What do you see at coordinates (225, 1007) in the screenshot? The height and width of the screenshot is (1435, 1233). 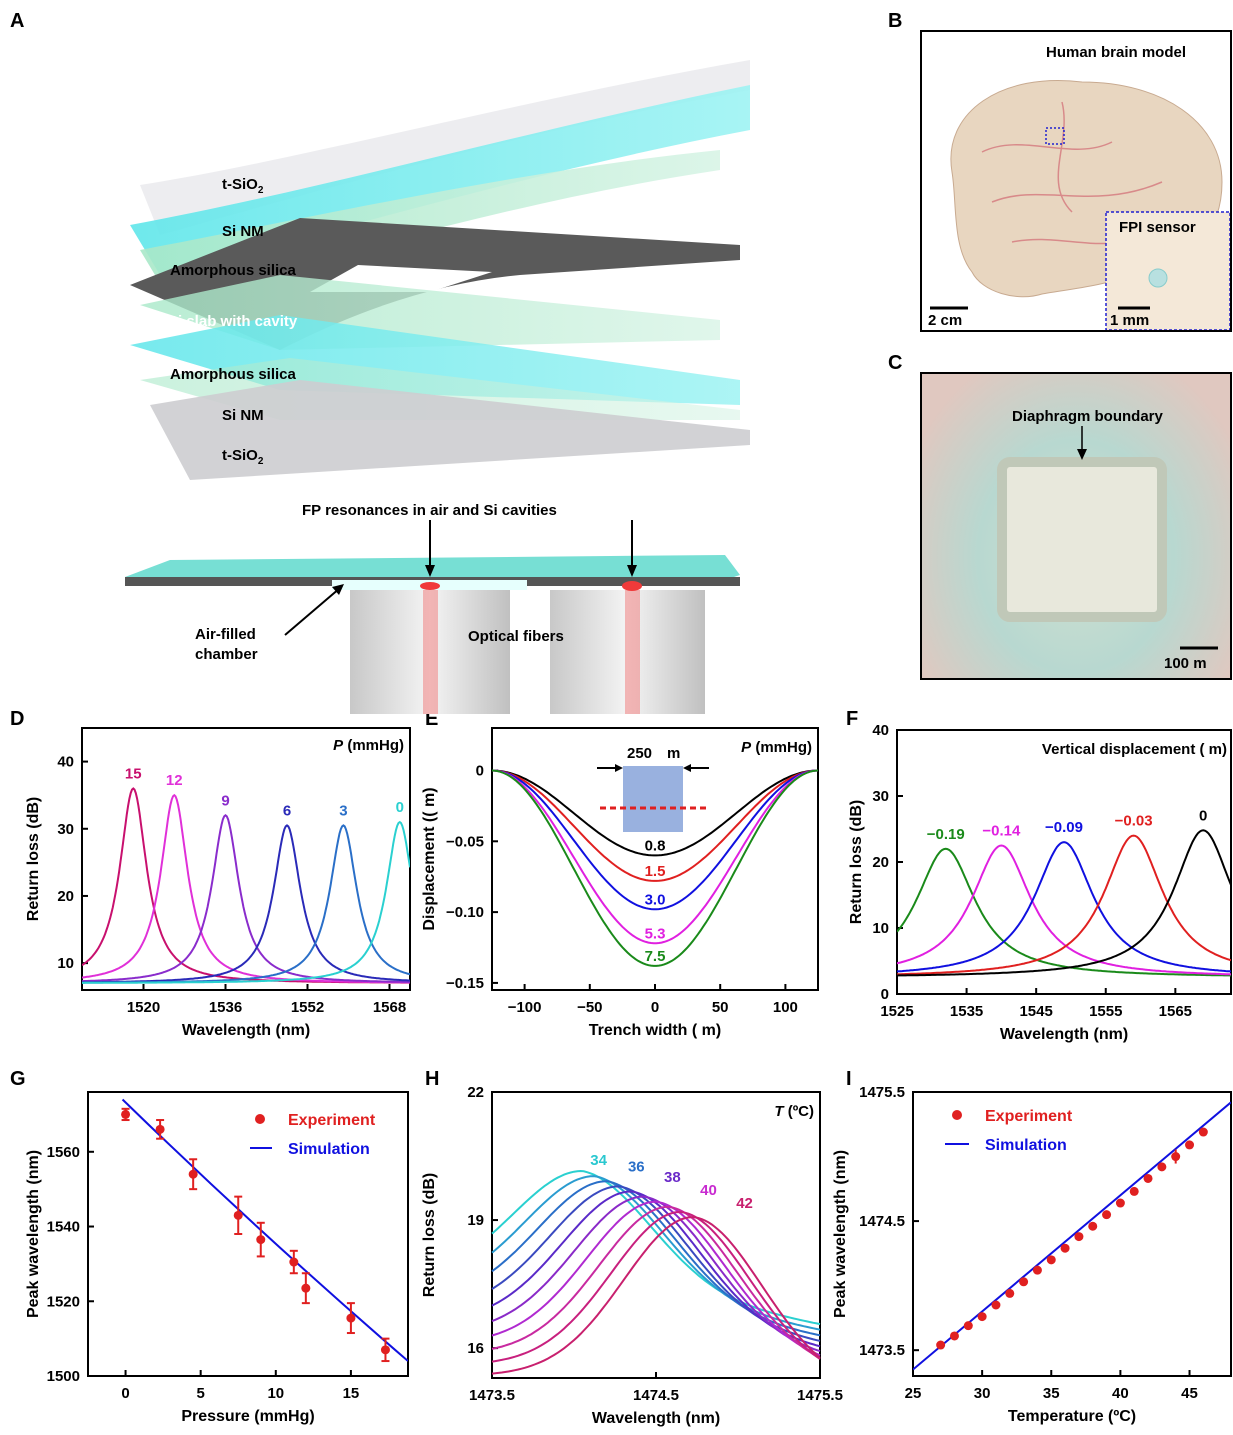 I see `x-tick-label: 1536` at bounding box center [225, 1007].